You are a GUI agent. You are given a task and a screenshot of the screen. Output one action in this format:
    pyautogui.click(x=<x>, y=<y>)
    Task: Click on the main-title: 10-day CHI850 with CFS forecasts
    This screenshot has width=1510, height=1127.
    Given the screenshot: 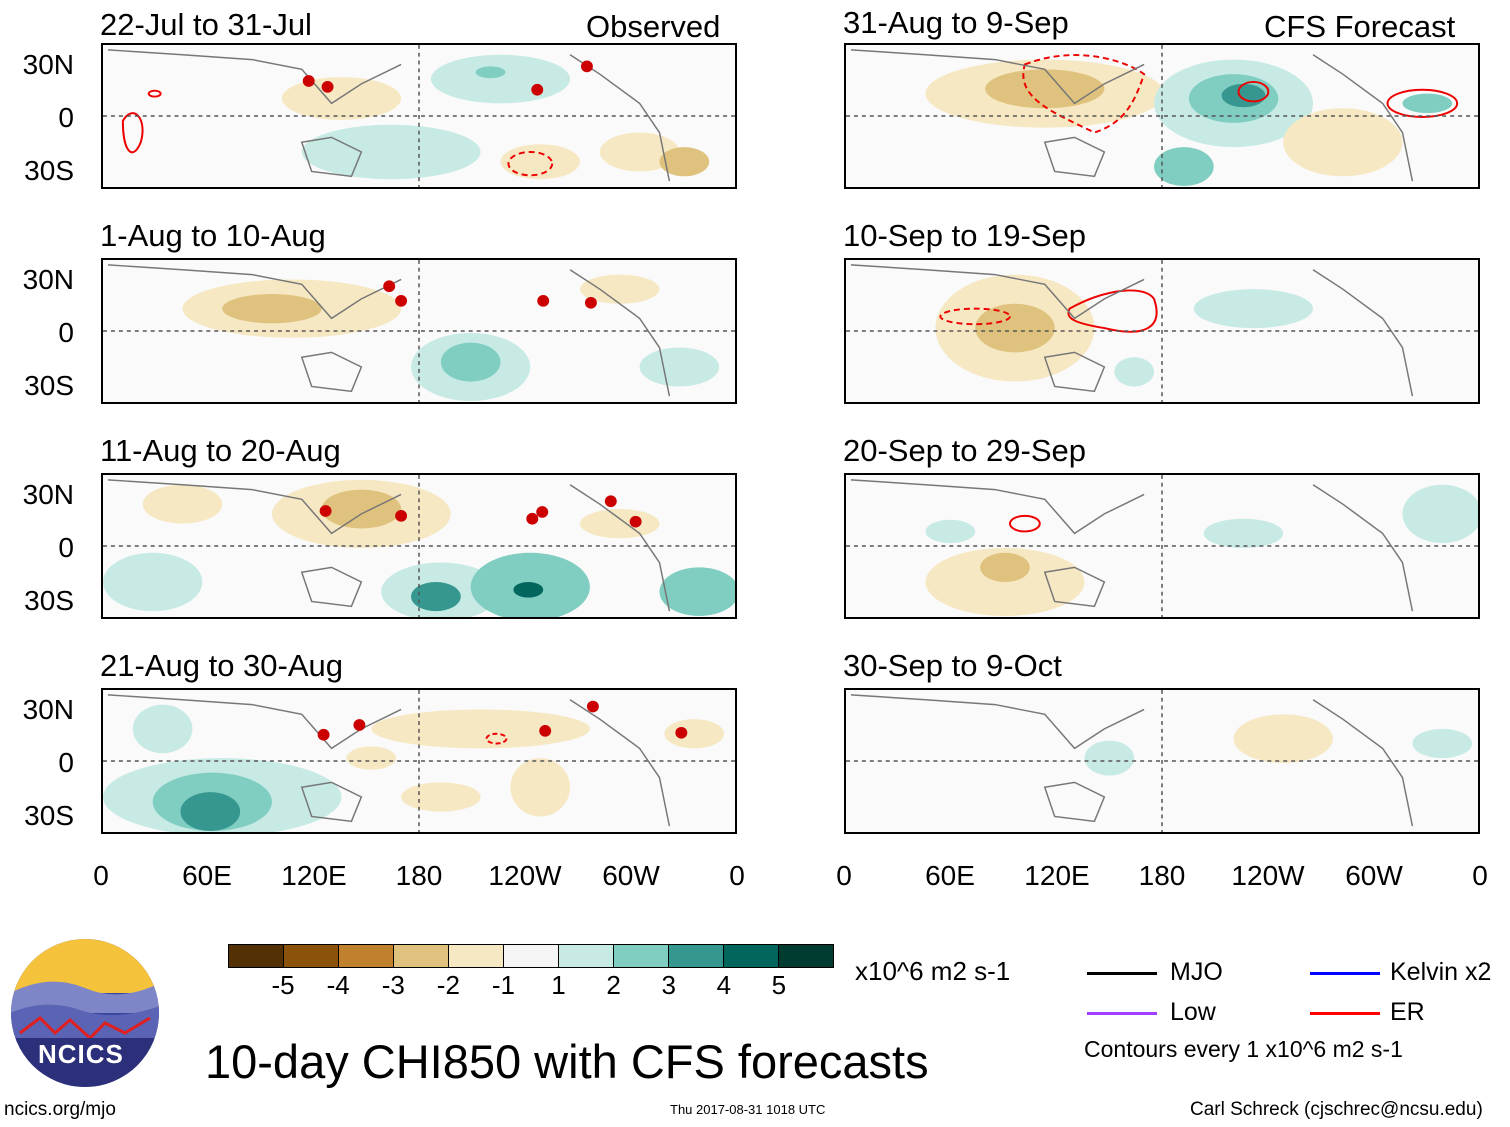 What is the action you would take?
    pyautogui.click(x=567, y=1061)
    